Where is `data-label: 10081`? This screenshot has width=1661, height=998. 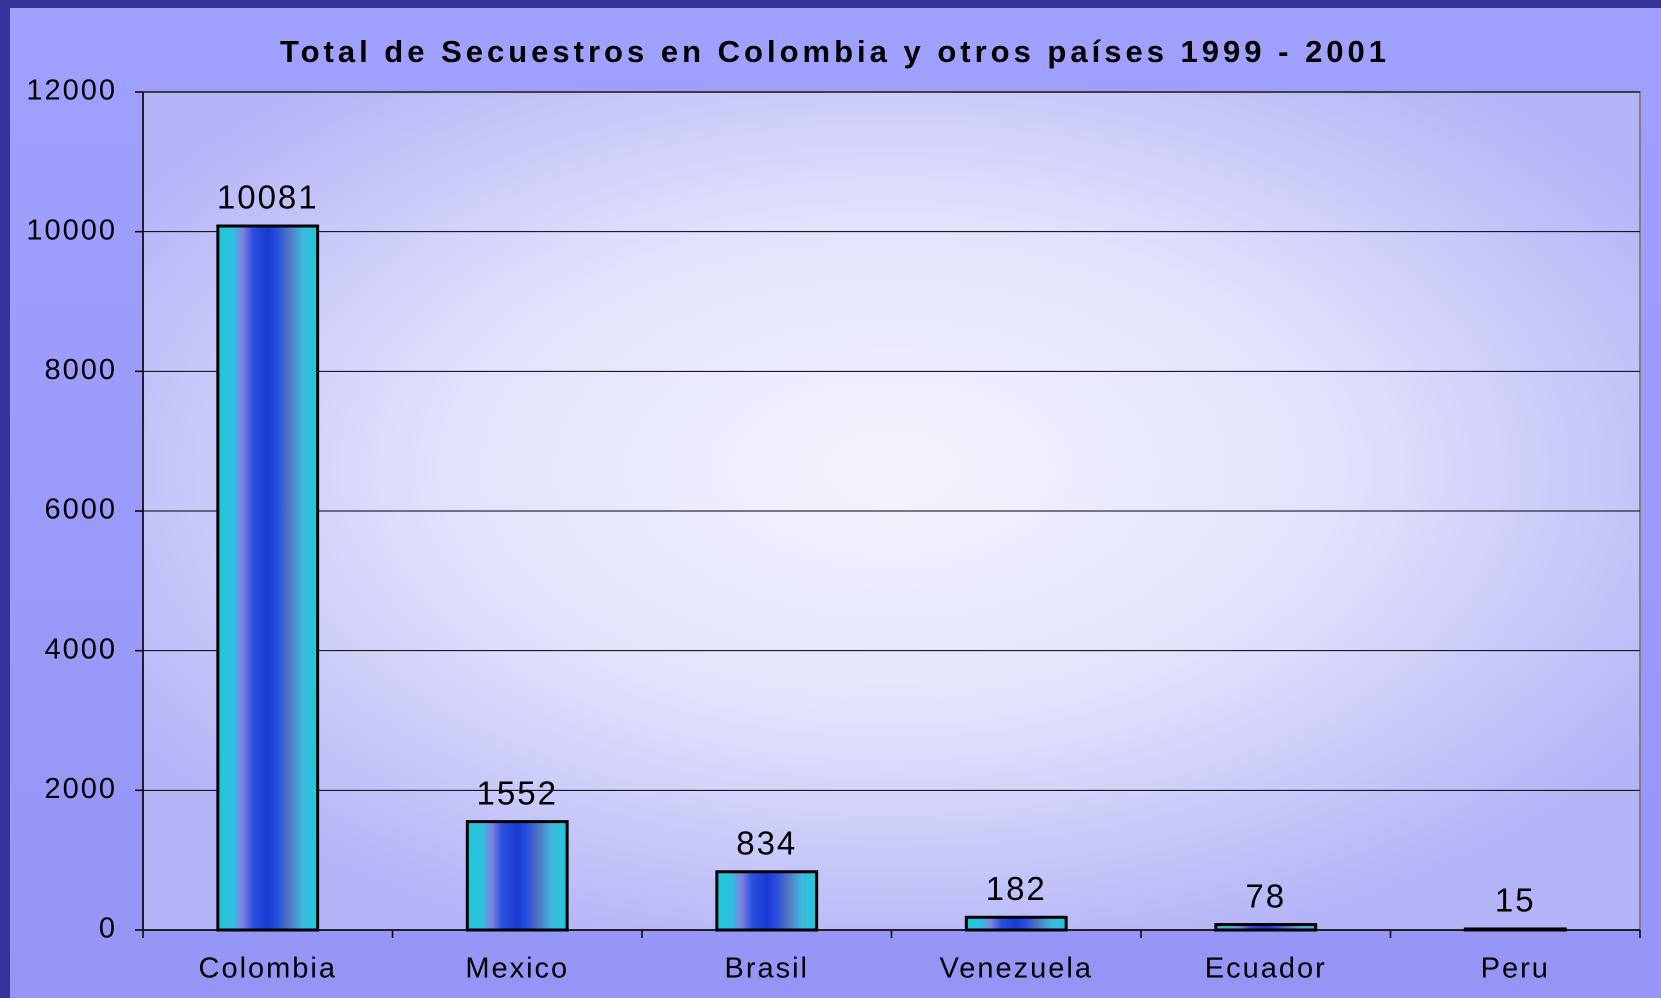
data-label: 10081 is located at coordinates (268, 197).